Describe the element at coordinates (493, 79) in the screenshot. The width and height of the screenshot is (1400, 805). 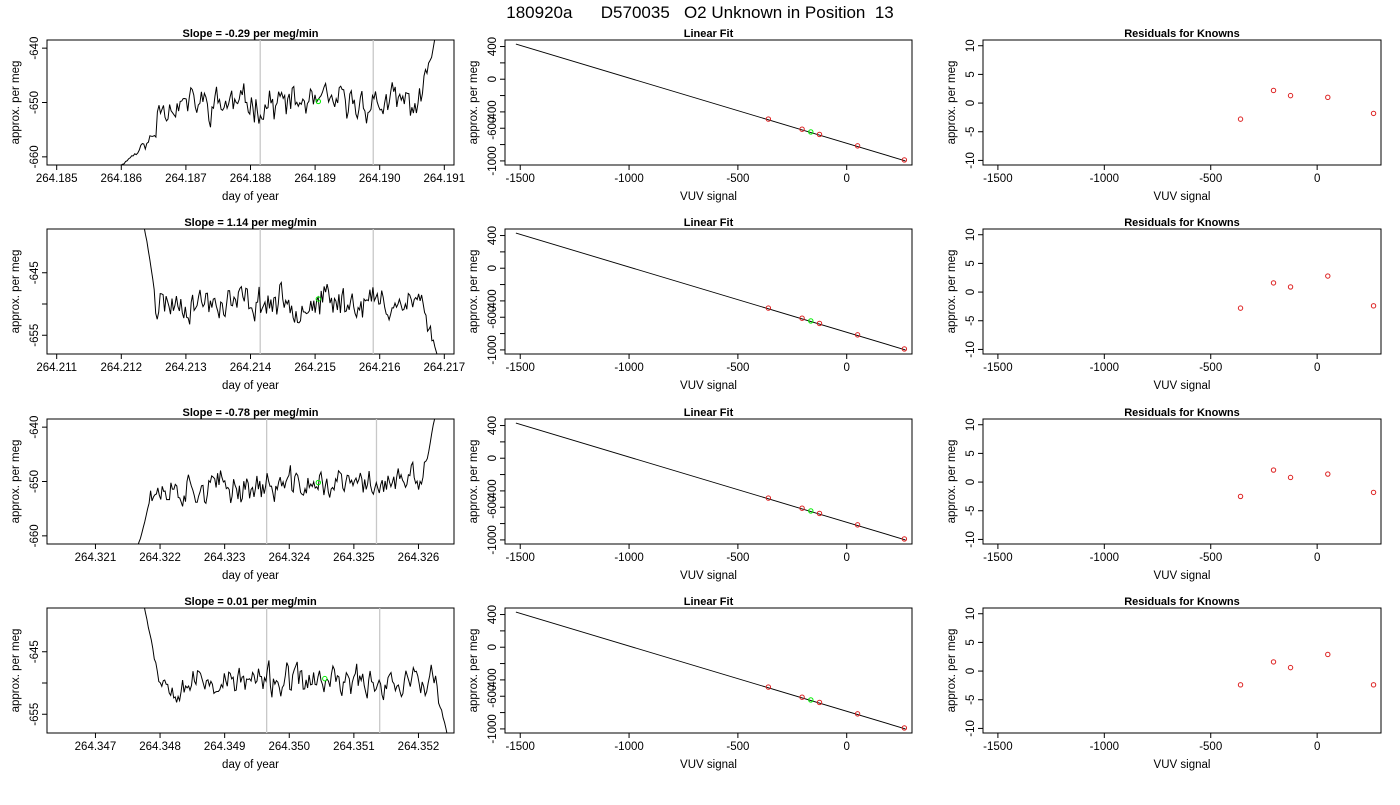
I see `y-tick-label: 0` at that location.